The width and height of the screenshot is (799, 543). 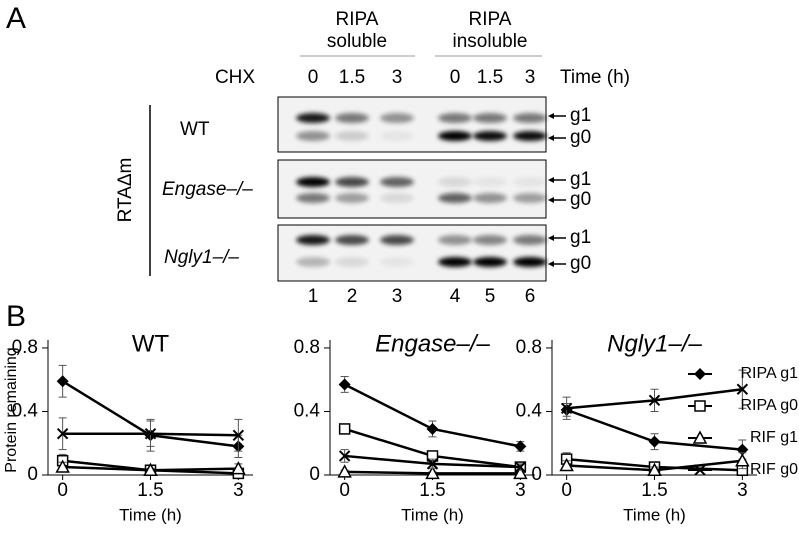 I want to click on chart-title: Engase–/–, so click(x=432, y=343).